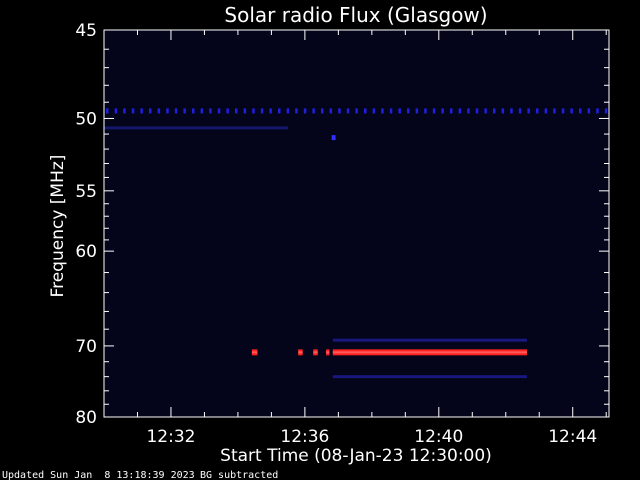 The height and width of the screenshot is (480, 640). Describe the element at coordinates (355, 15) in the screenshot. I see `chart-title: Solar radio Flux (Glasgow)` at that location.